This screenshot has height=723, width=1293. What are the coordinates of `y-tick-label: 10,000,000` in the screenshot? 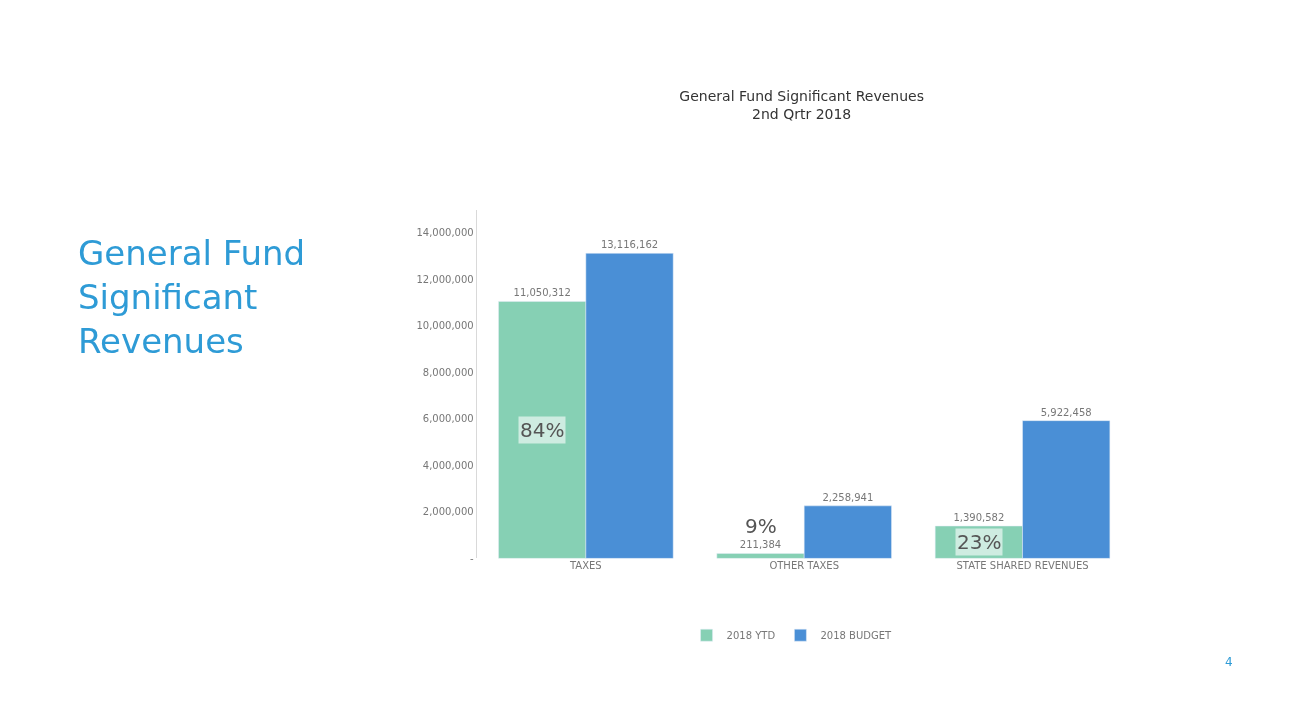 It's located at (445, 326).